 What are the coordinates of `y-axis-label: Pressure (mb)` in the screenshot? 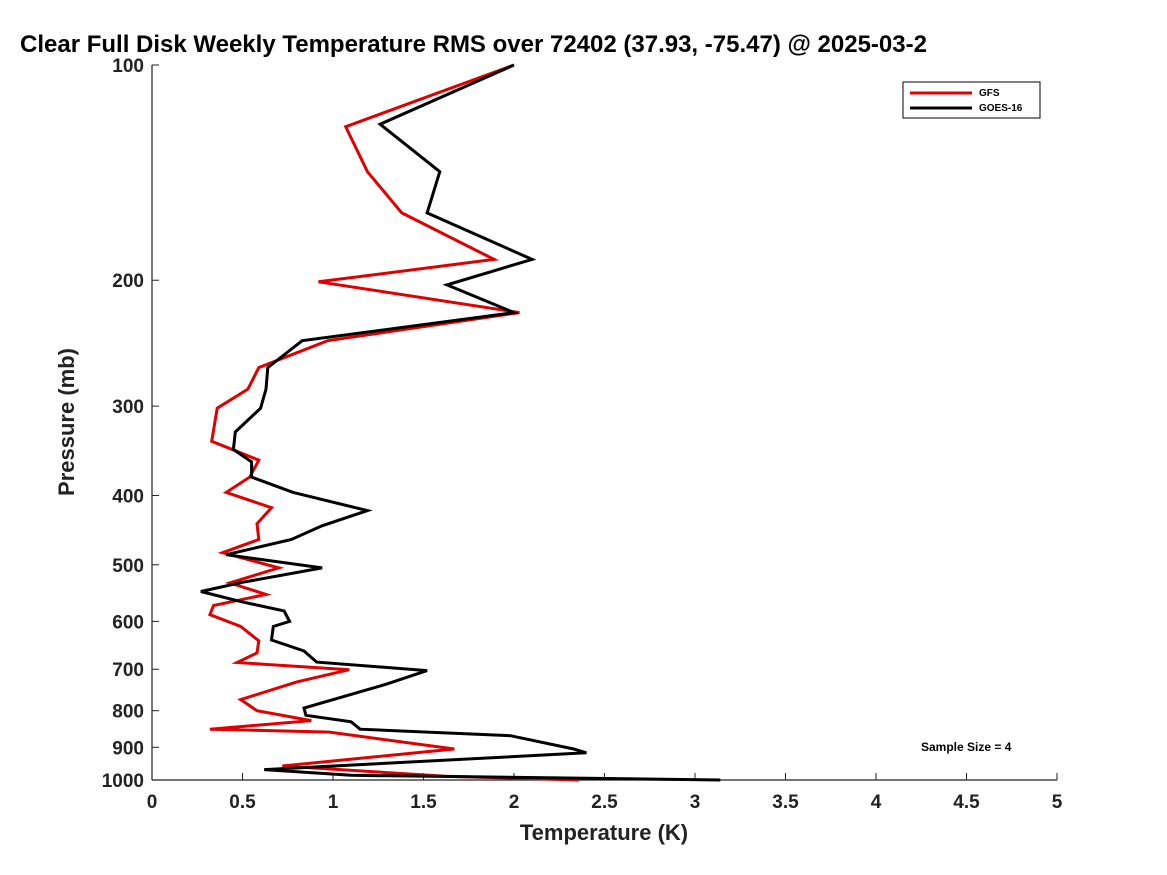 It's located at (66, 422).